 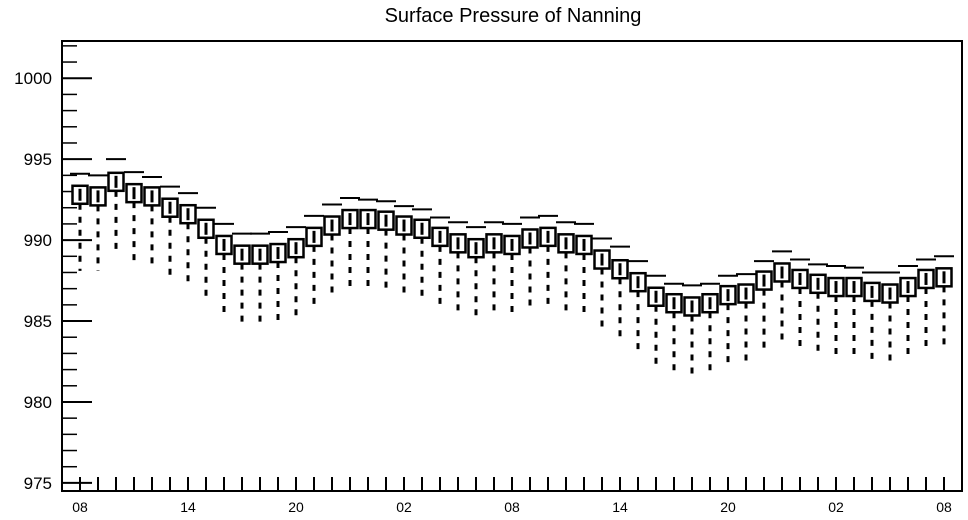 I want to click on x-axis: 08 14 20 02 08 14 20 02 08, so click(x=512, y=496).